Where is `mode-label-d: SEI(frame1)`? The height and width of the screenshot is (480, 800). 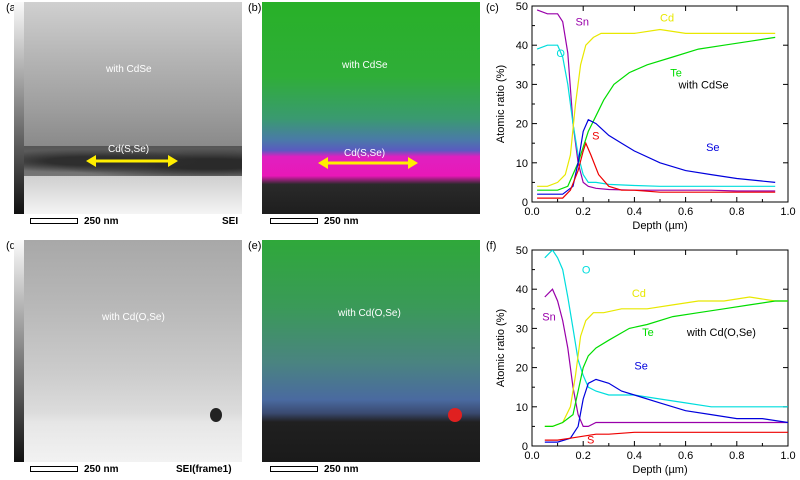 mode-label-d: SEI(frame1) is located at coordinates (204, 469).